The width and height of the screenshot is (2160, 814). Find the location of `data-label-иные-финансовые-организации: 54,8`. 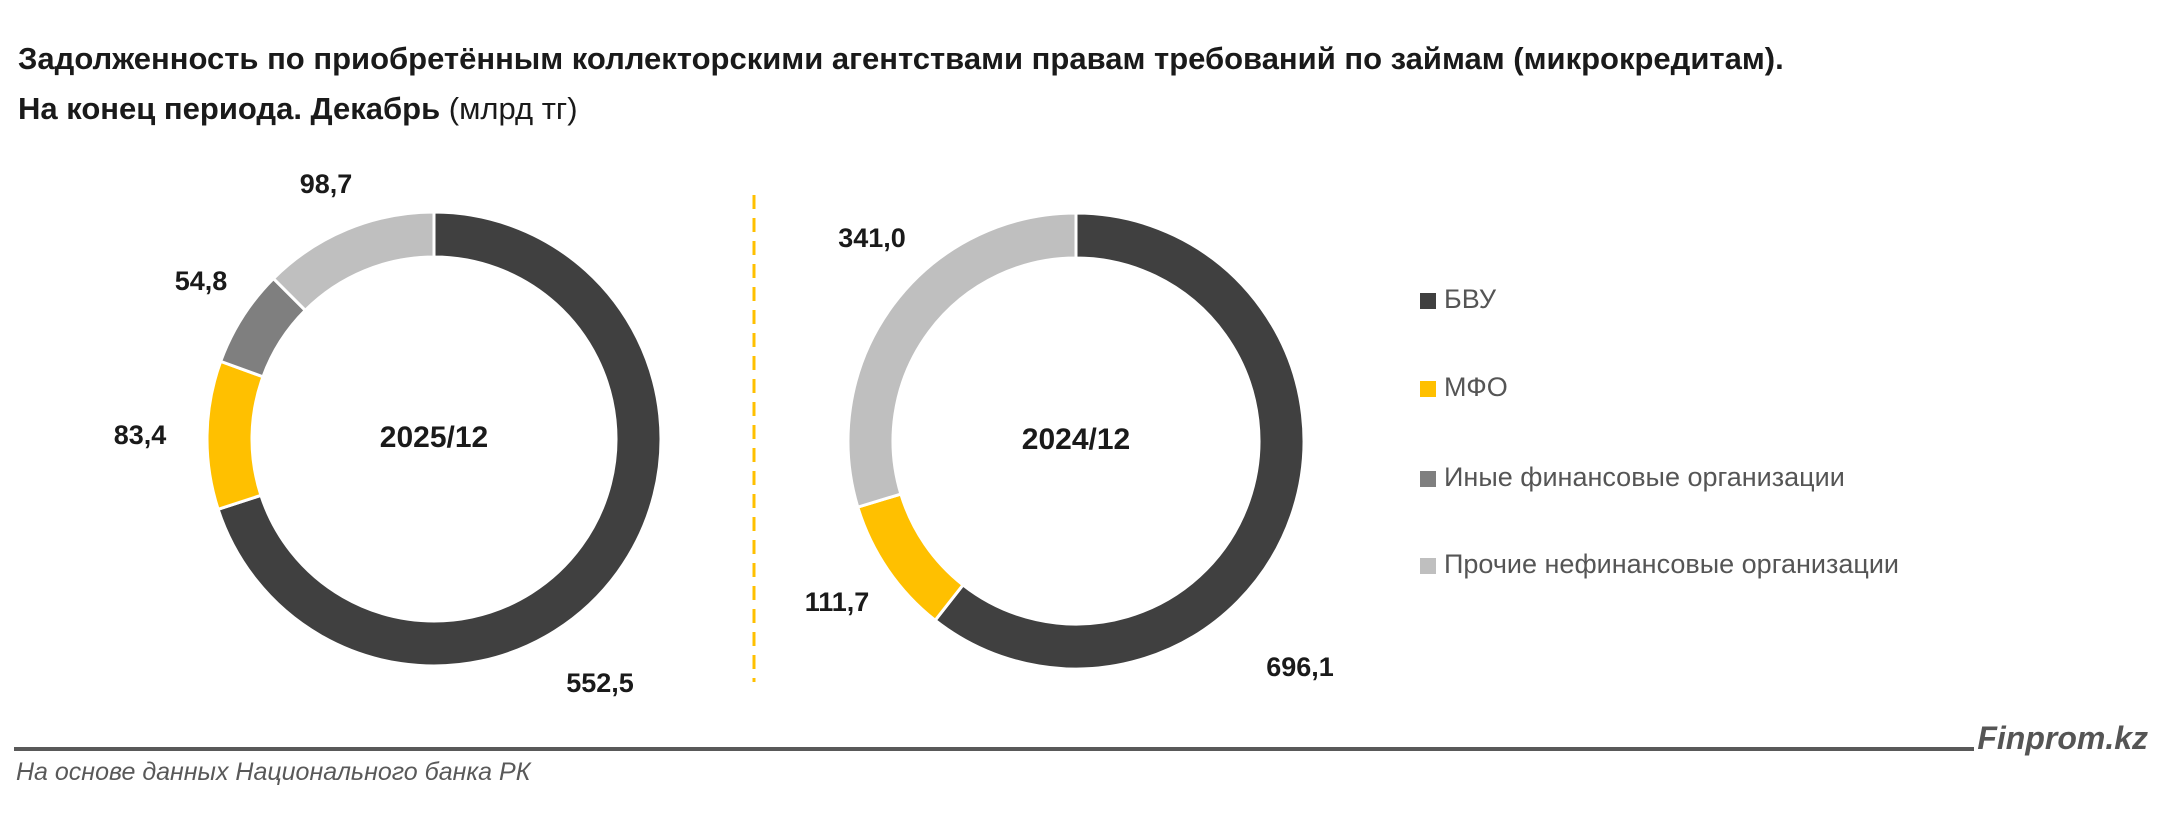

data-label-иные-финансовые-организации: 54,8 is located at coordinates (201, 281).